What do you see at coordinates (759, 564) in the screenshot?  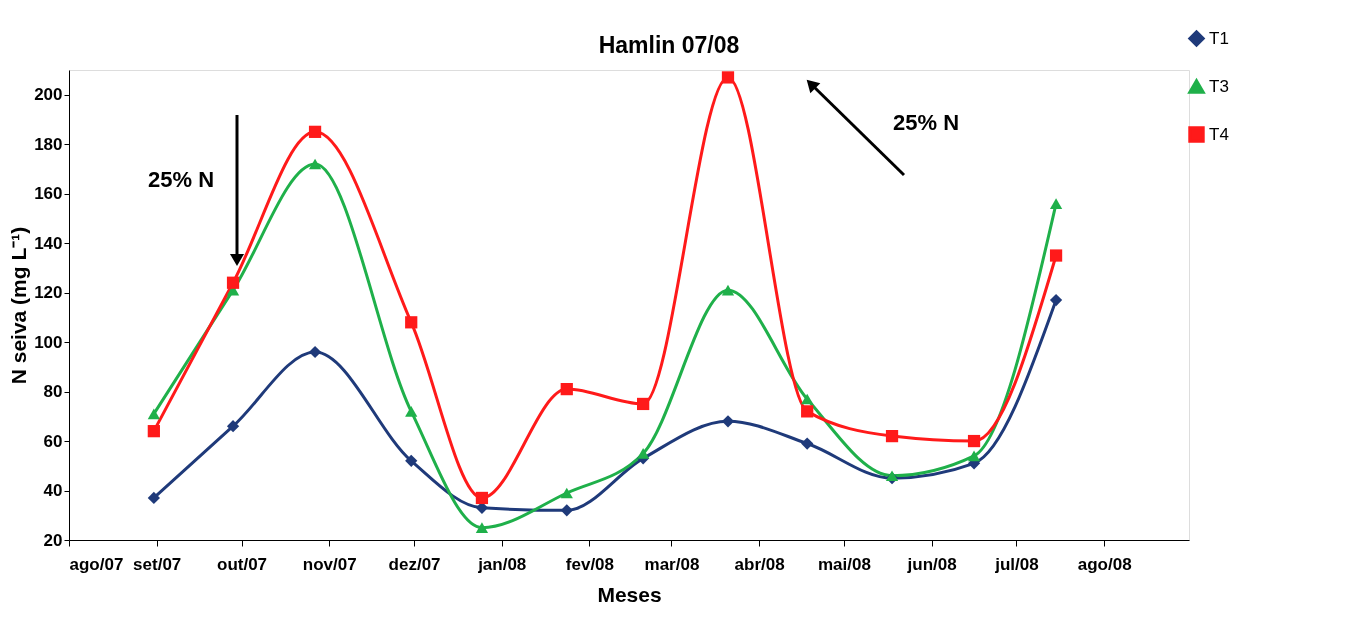 I see `x-tick-label: abr/08` at bounding box center [759, 564].